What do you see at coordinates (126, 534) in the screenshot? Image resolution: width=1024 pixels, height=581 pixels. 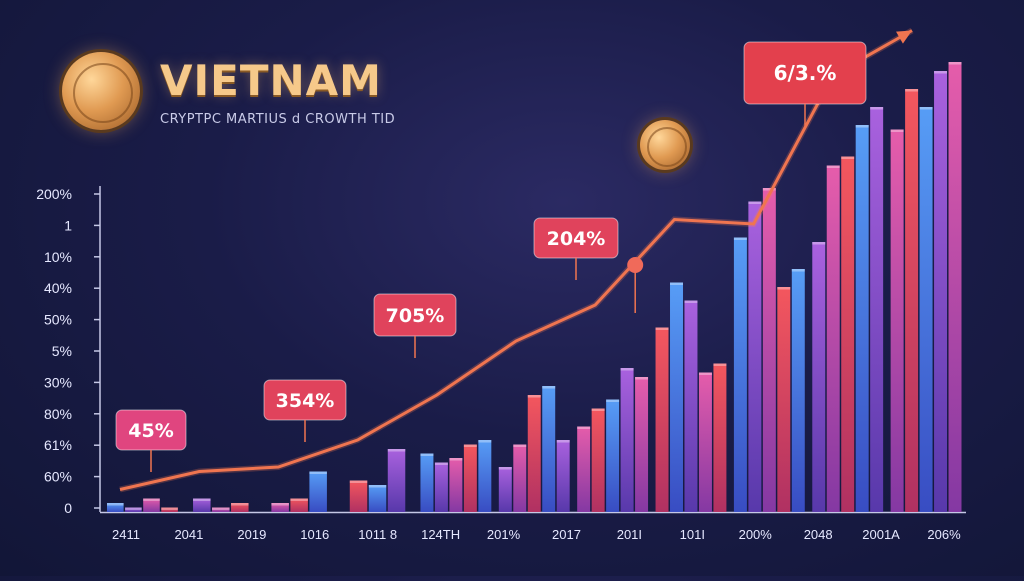 I see `x-tick-label: 2411` at bounding box center [126, 534].